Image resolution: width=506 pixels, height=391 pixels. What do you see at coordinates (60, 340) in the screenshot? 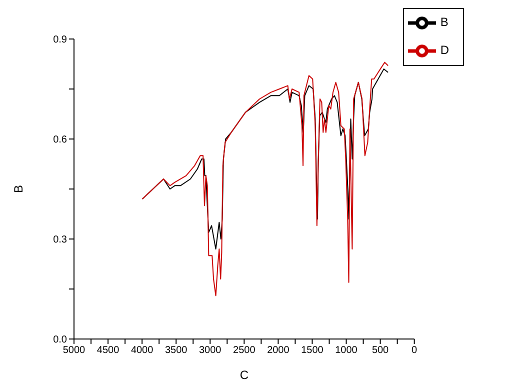
I see `y-tick-label: 0.0` at bounding box center [60, 340].